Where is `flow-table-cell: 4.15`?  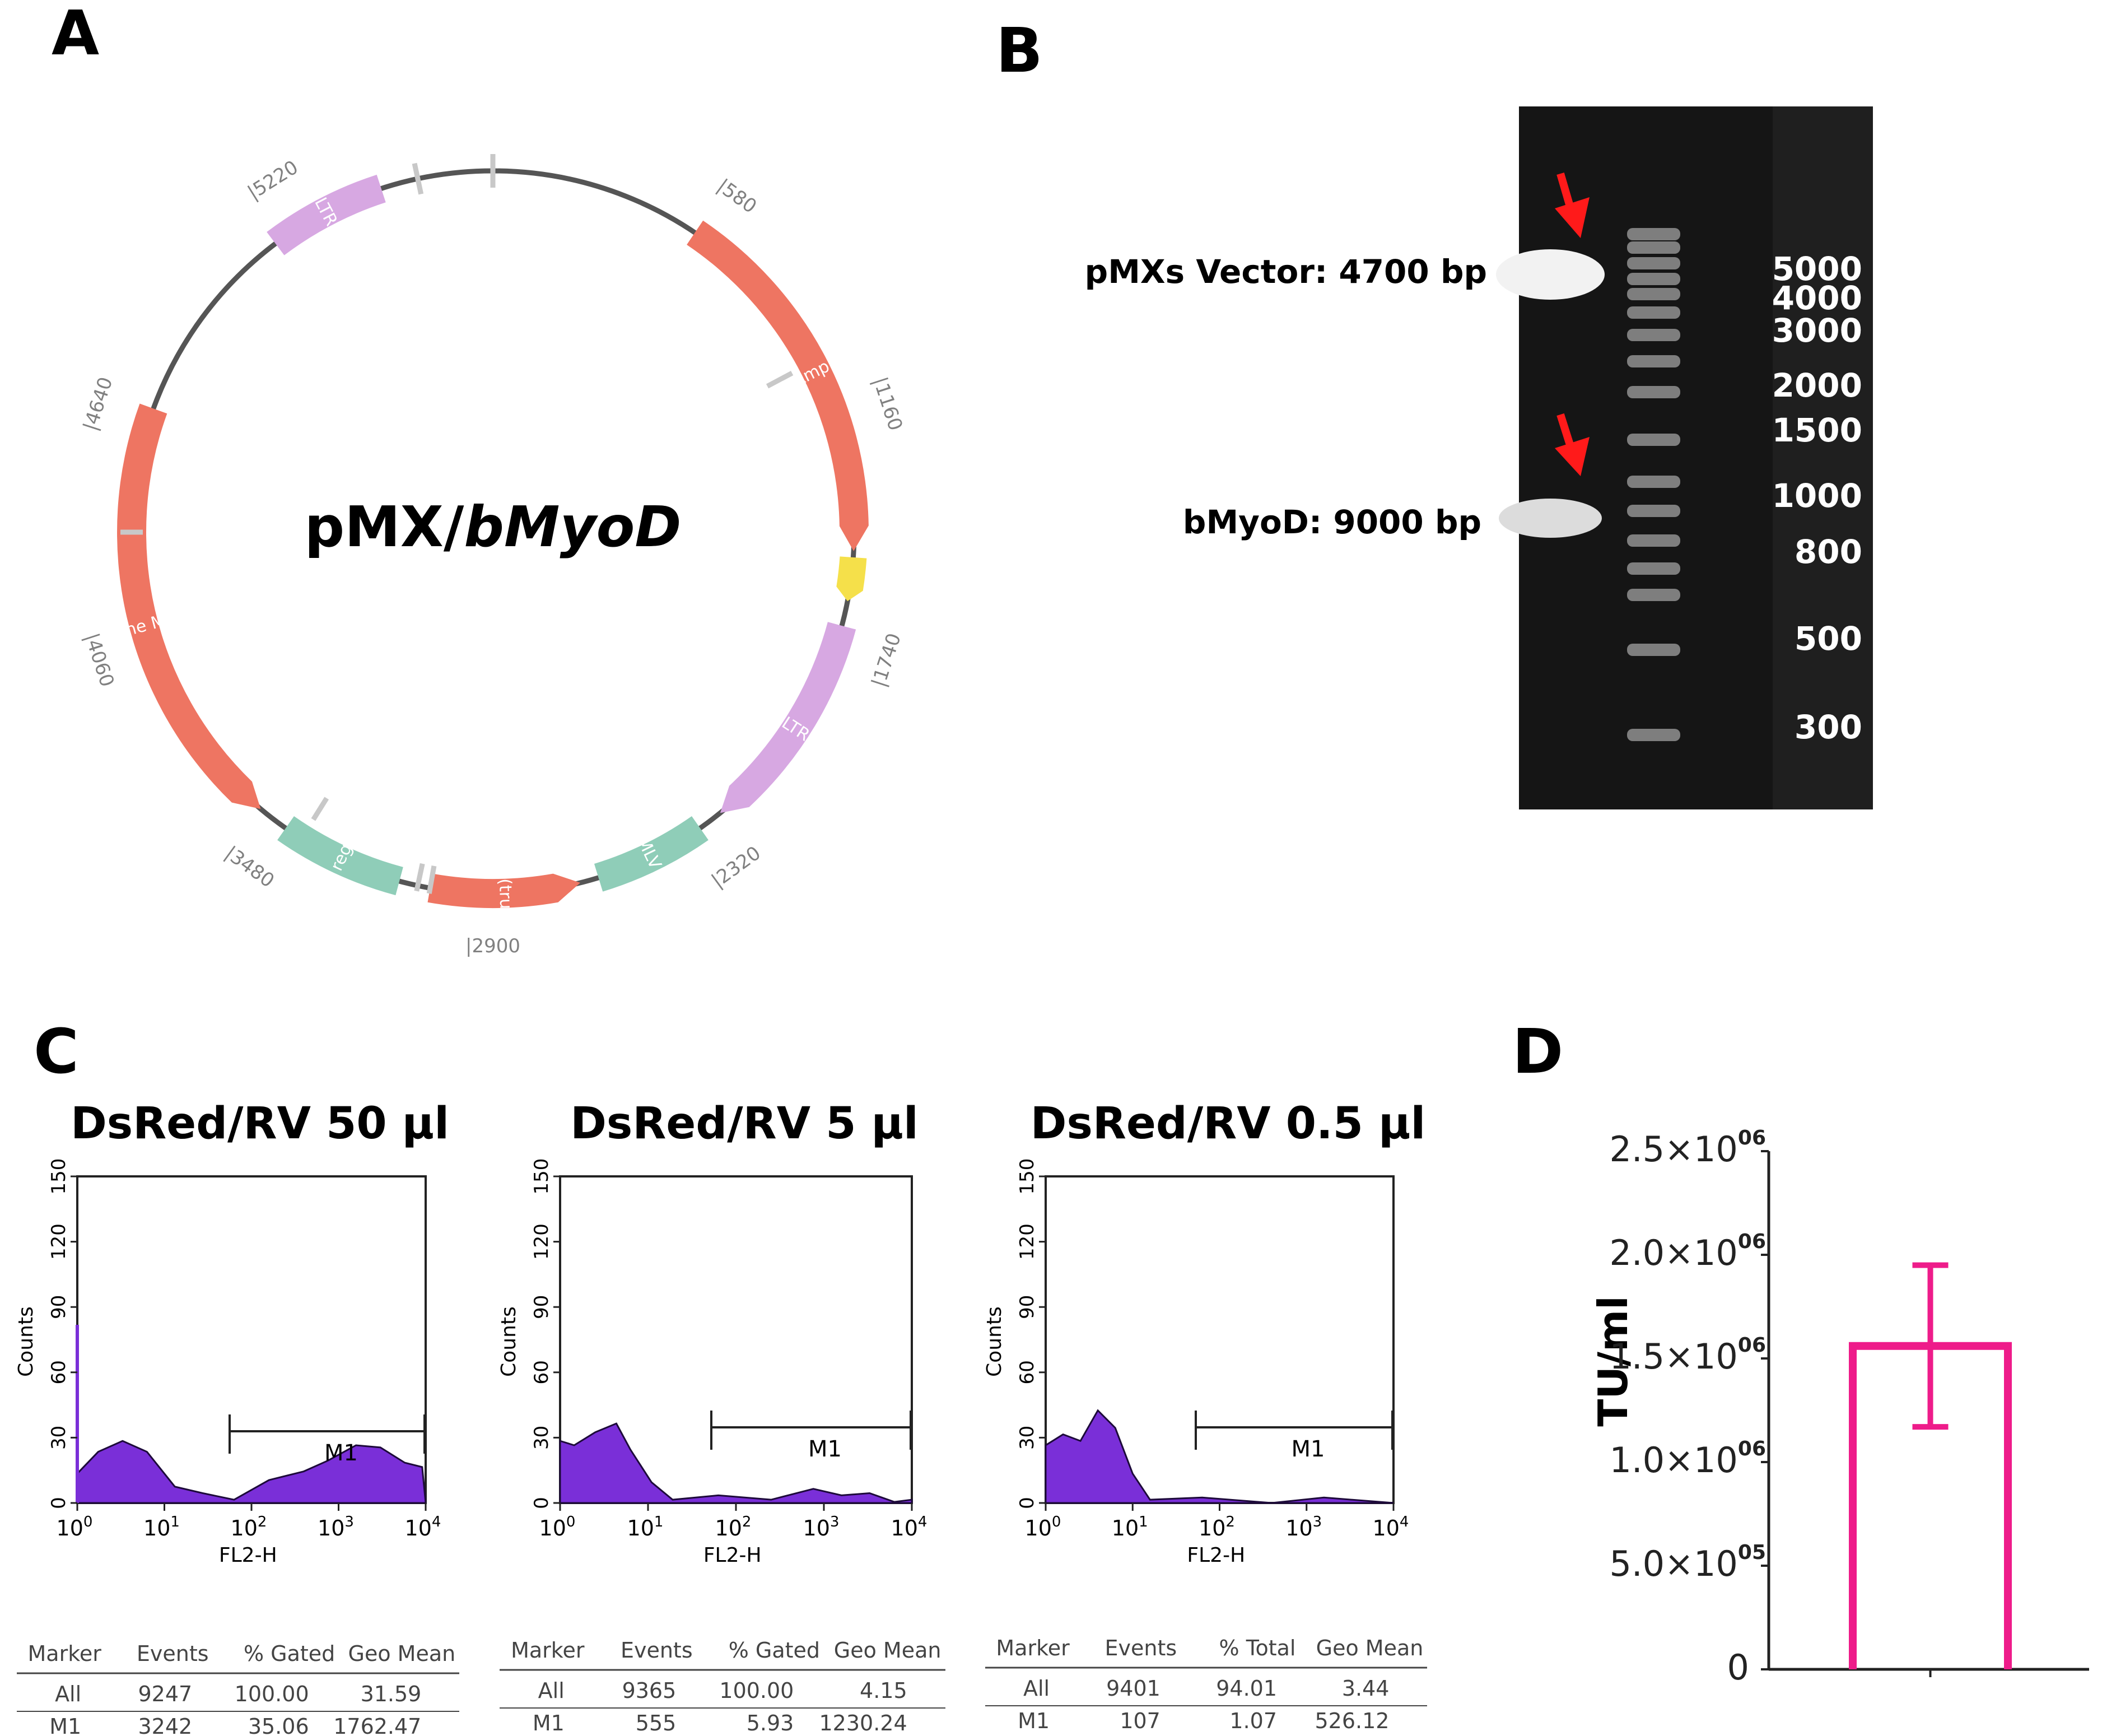 flow-table-cell: 4.15 is located at coordinates (883, 1690).